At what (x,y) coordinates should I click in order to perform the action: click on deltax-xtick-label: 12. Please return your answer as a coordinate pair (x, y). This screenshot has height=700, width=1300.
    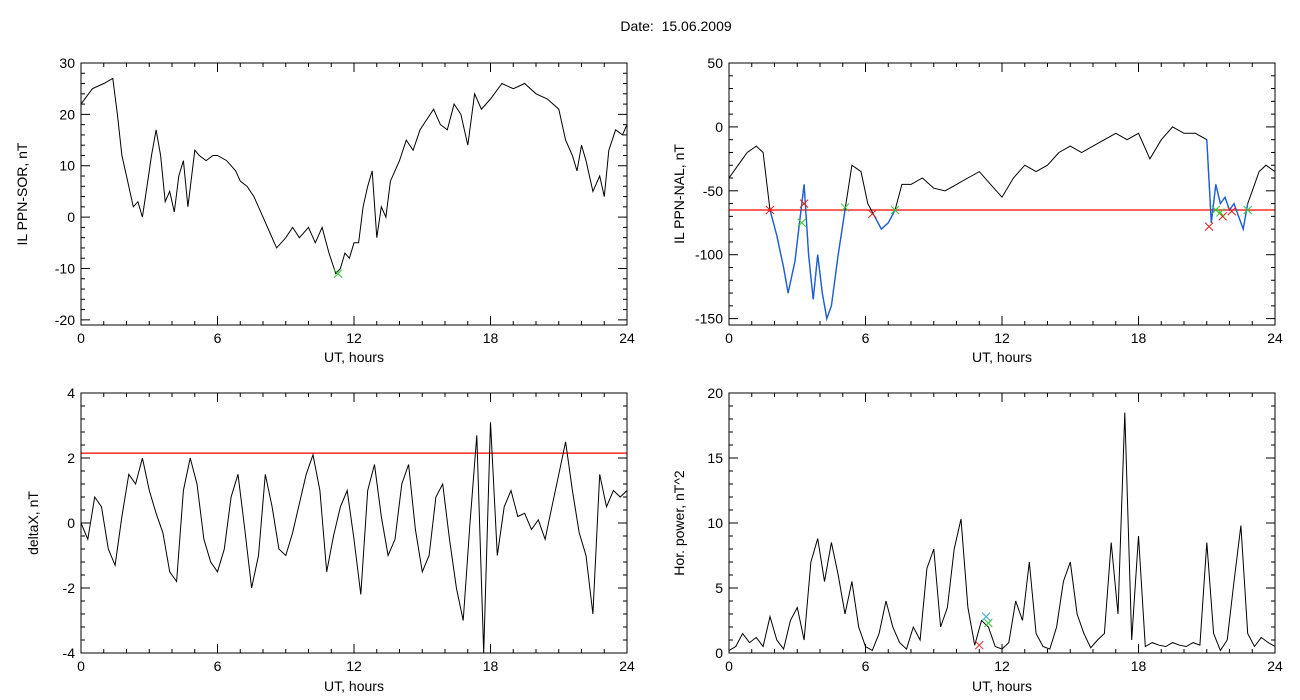
    Looking at the image, I should click on (354, 666).